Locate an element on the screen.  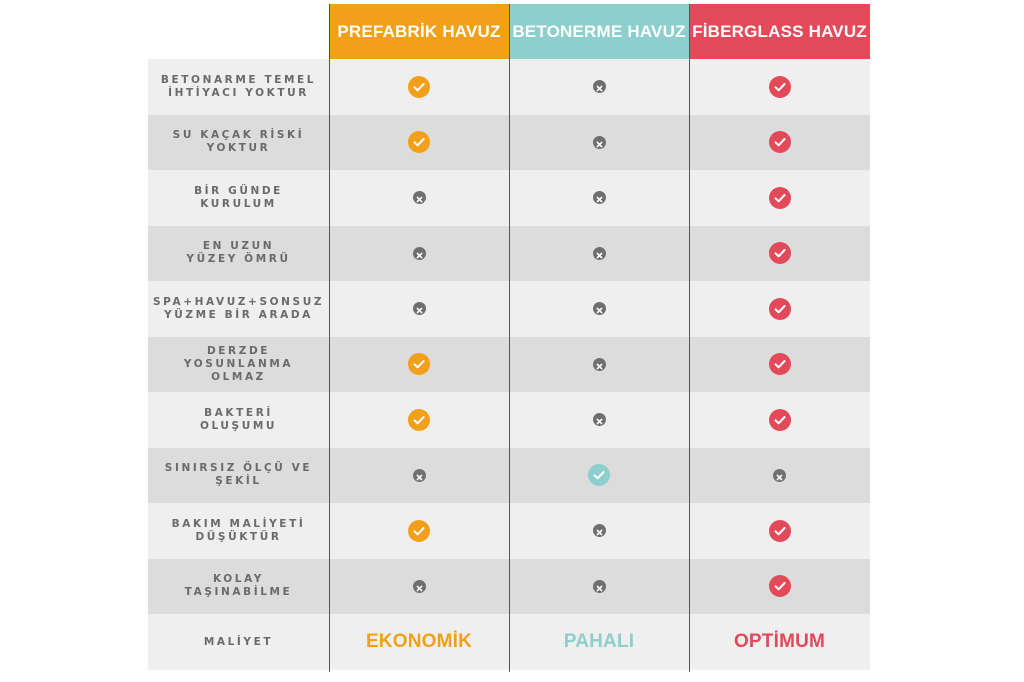
cost-value-prefabrik: EKONOMİK is located at coordinates (419, 641).